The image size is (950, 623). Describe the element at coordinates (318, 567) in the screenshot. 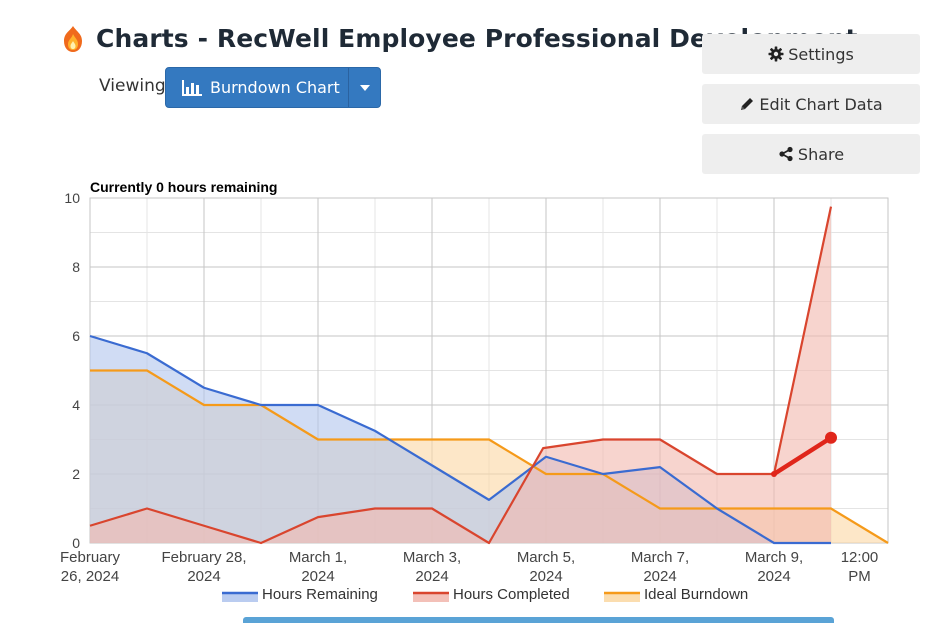

I see `x-tick-label: March 1, 2024` at that location.